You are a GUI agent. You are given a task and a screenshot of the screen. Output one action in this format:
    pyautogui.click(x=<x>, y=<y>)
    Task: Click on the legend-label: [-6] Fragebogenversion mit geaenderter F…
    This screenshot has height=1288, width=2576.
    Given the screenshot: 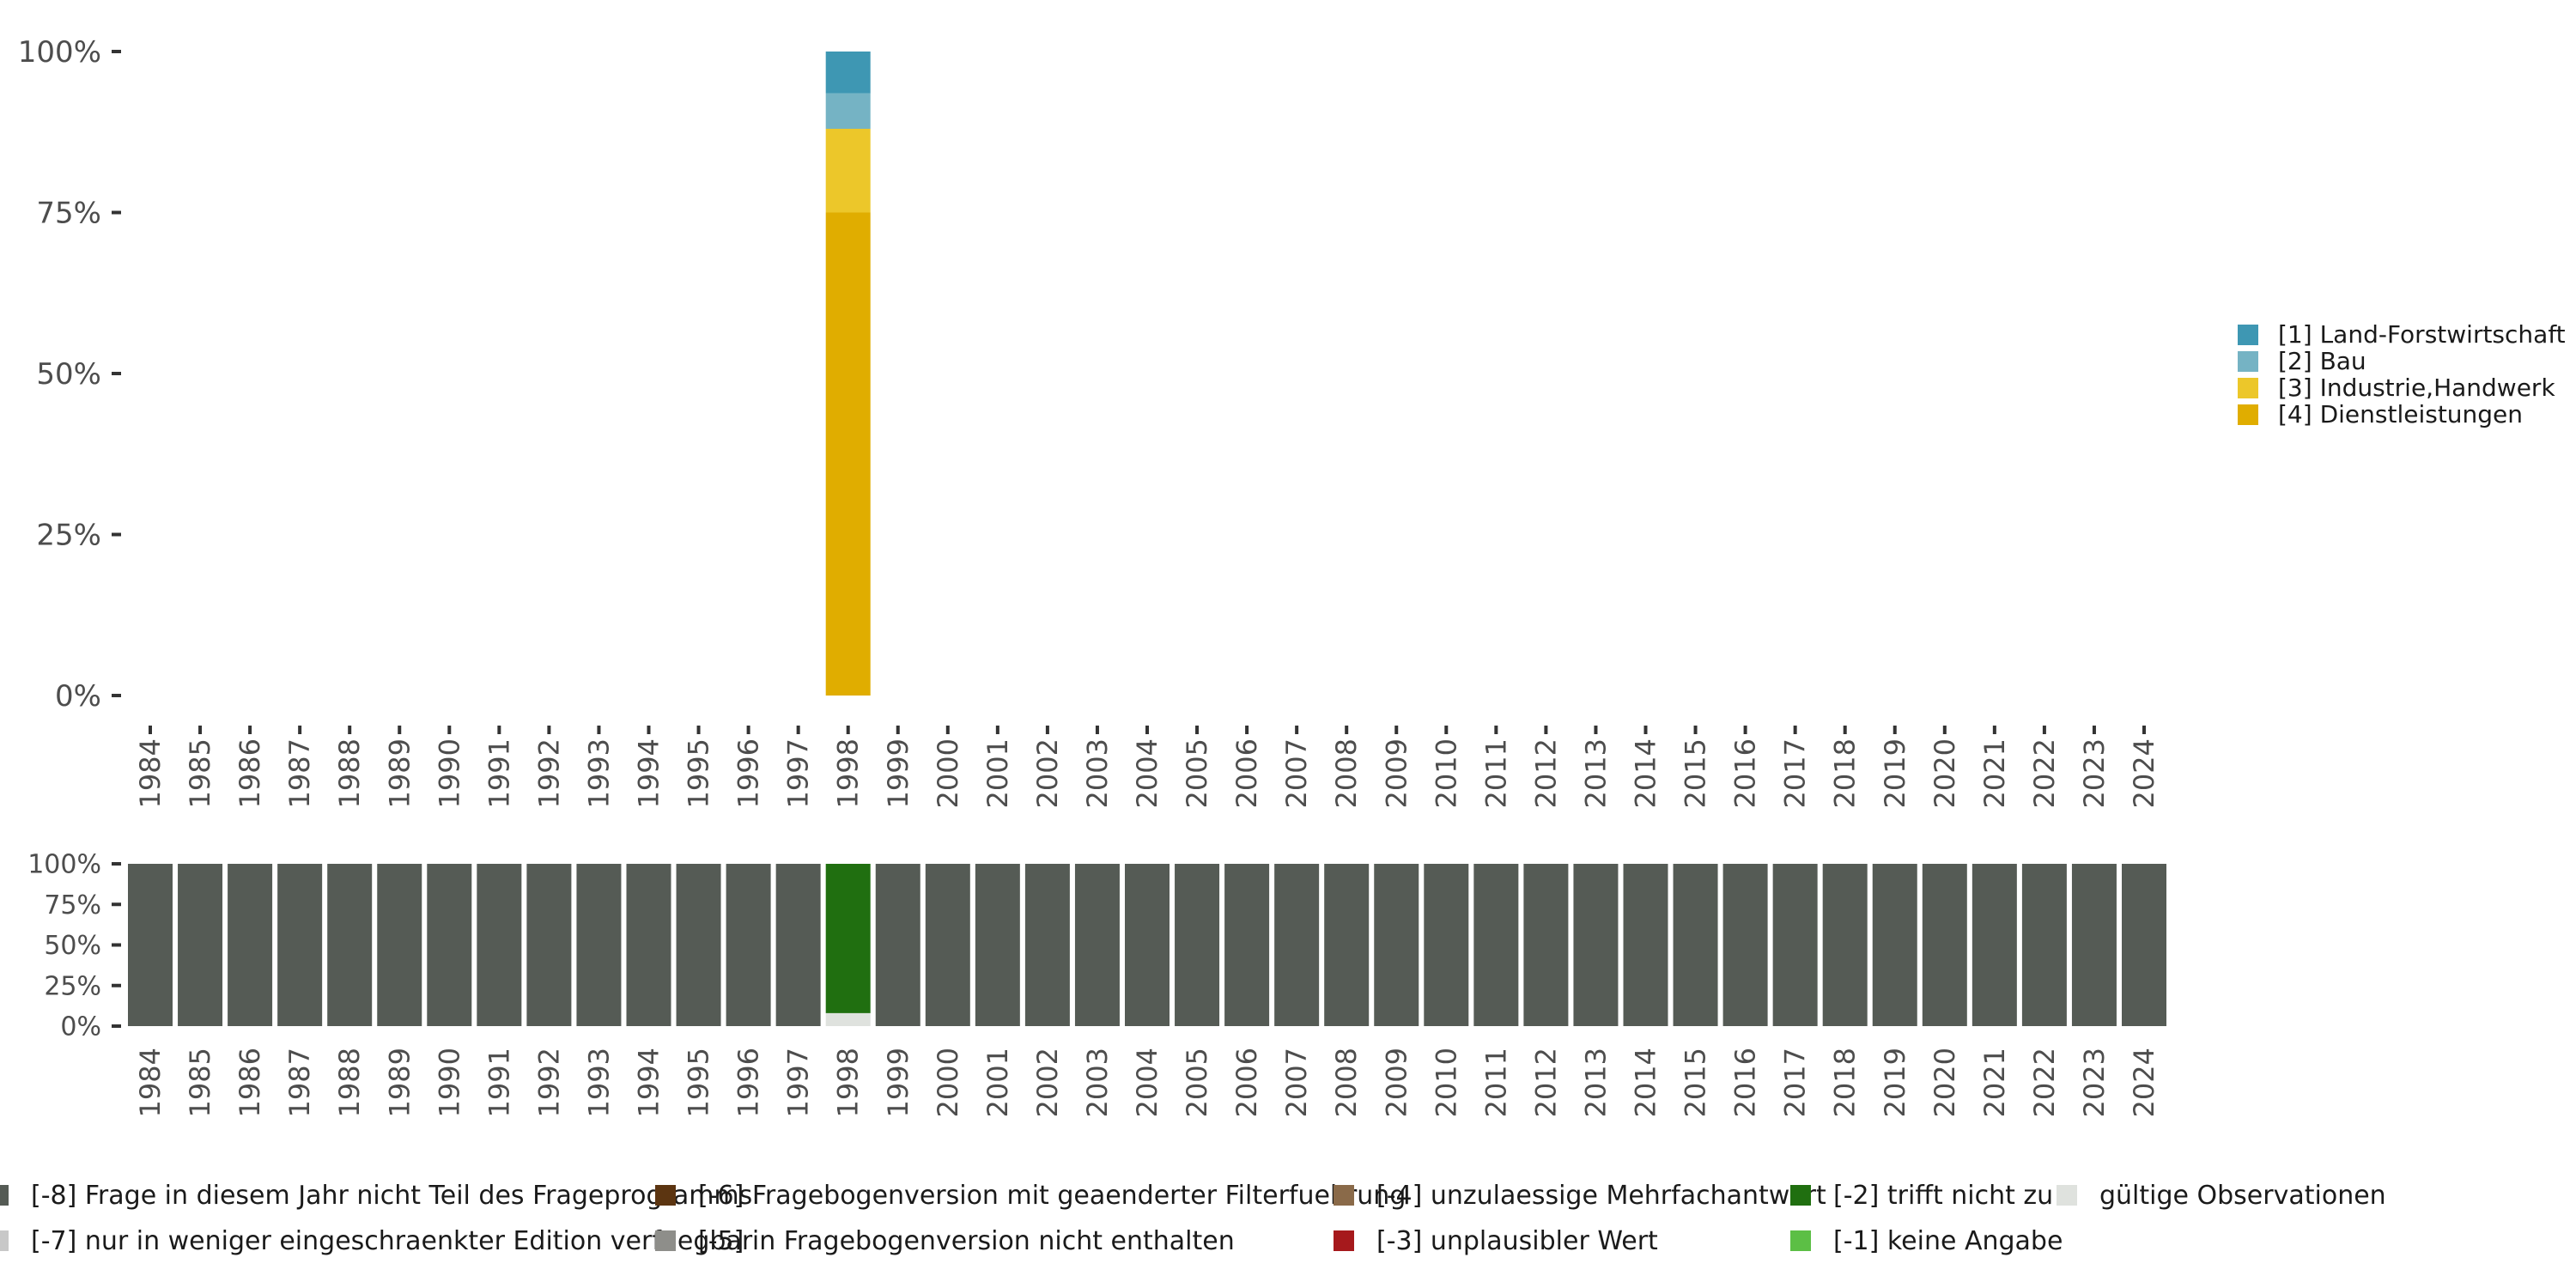 What is the action you would take?
    pyautogui.click(x=1052, y=1196)
    